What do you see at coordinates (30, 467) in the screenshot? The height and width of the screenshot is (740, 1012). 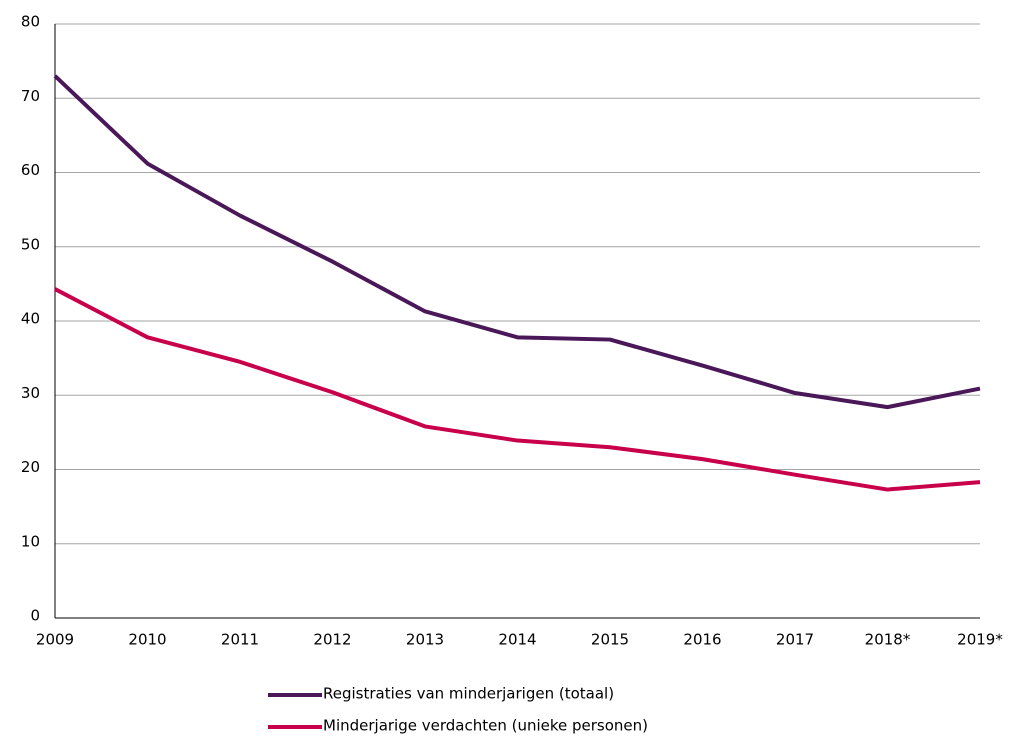 I see `y-tick-label: 20` at bounding box center [30, 467].